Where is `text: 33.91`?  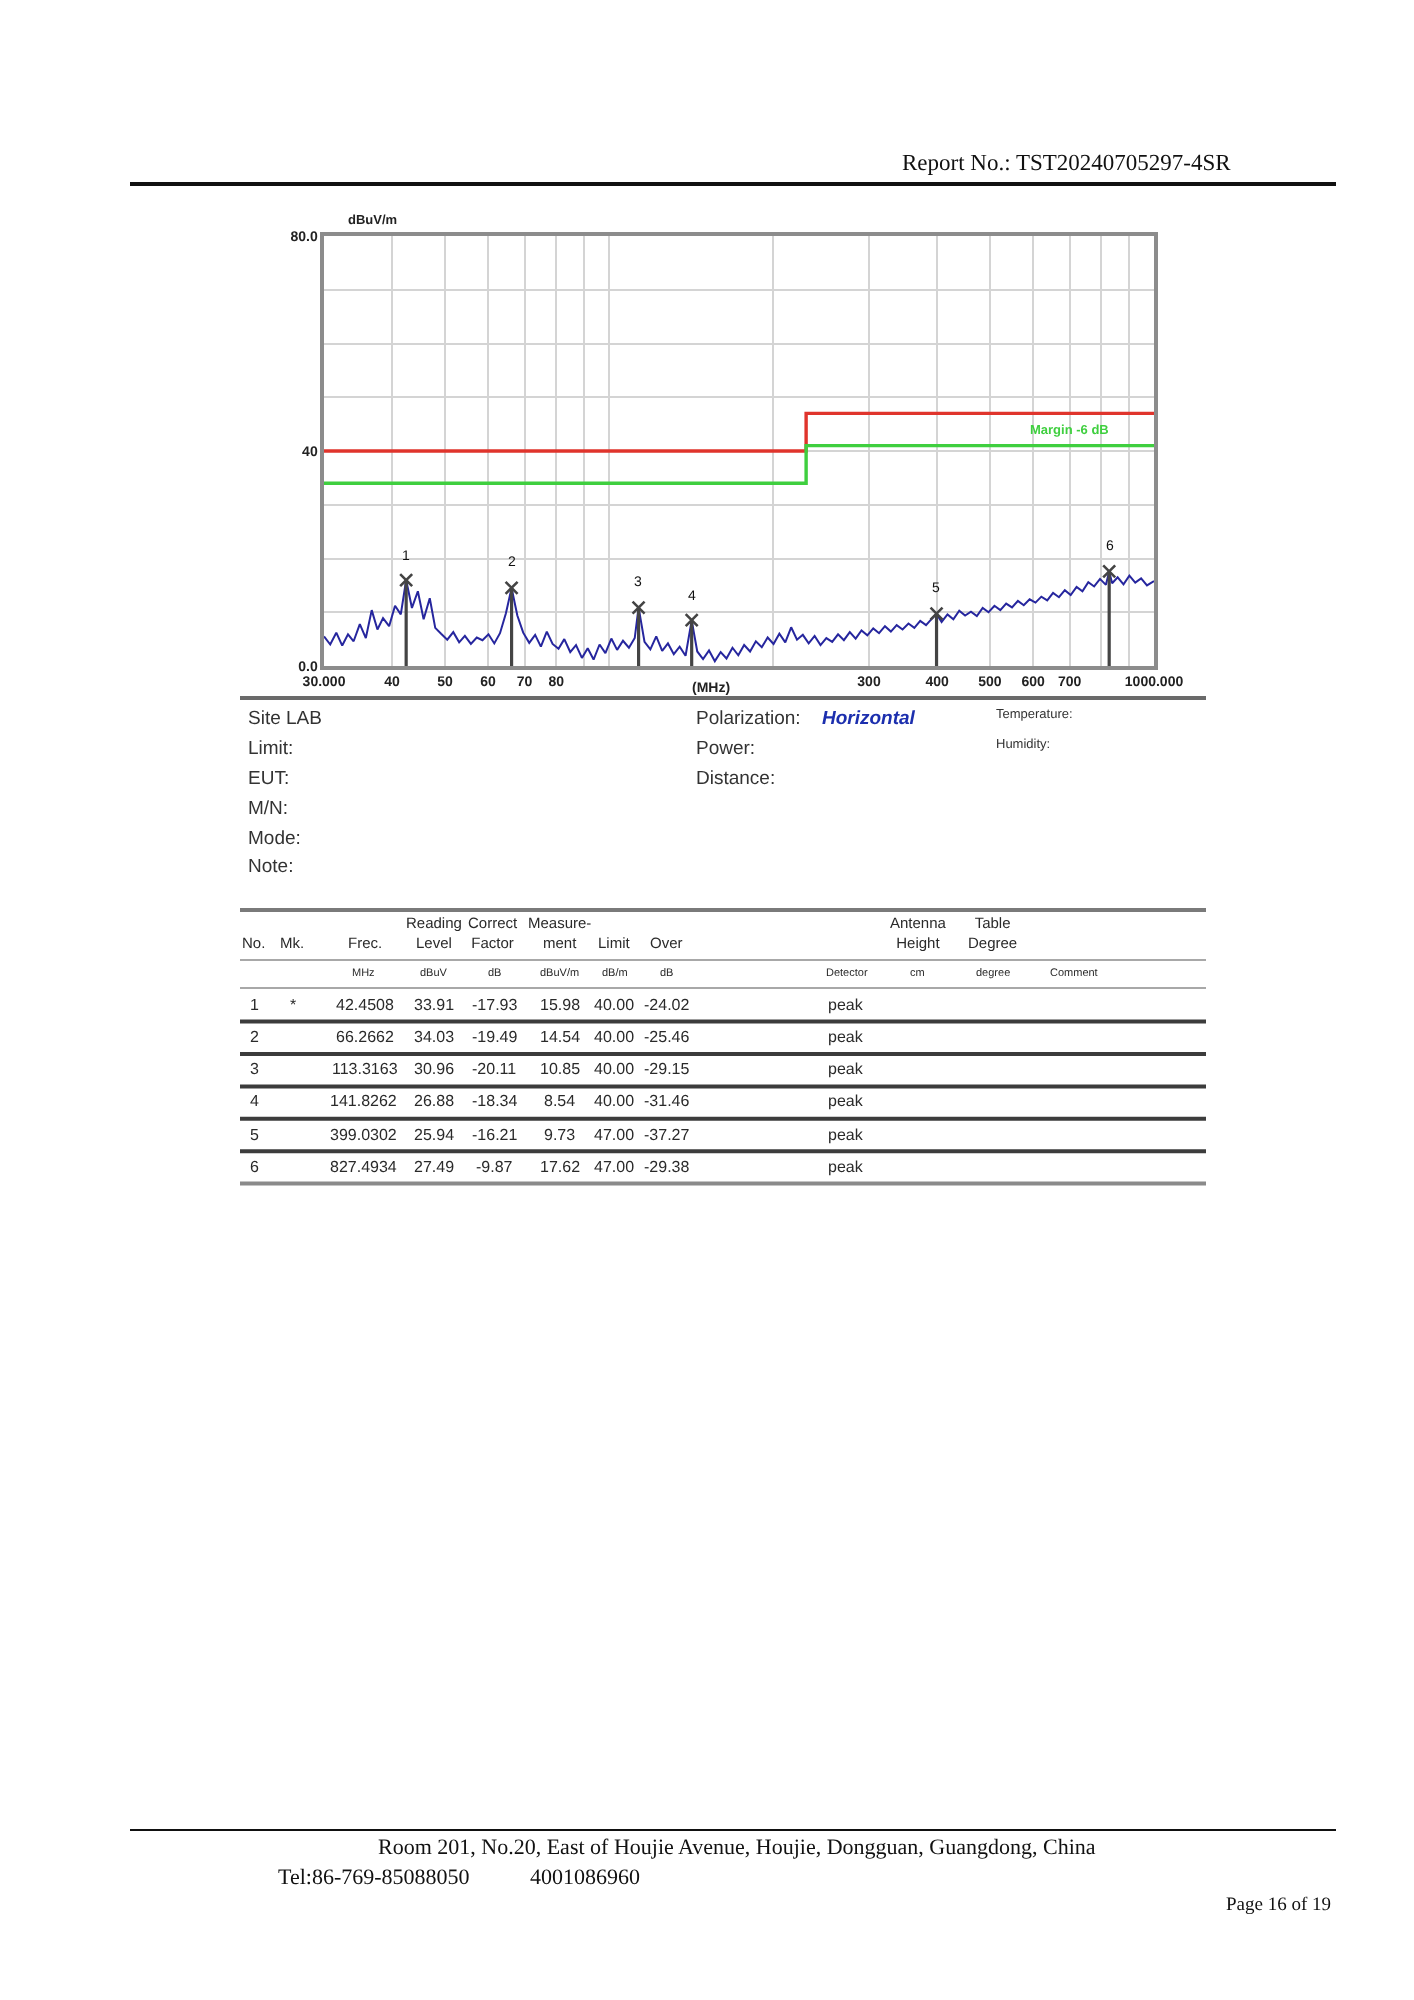 text: 33.91 is located at coordinates (434, 1005).